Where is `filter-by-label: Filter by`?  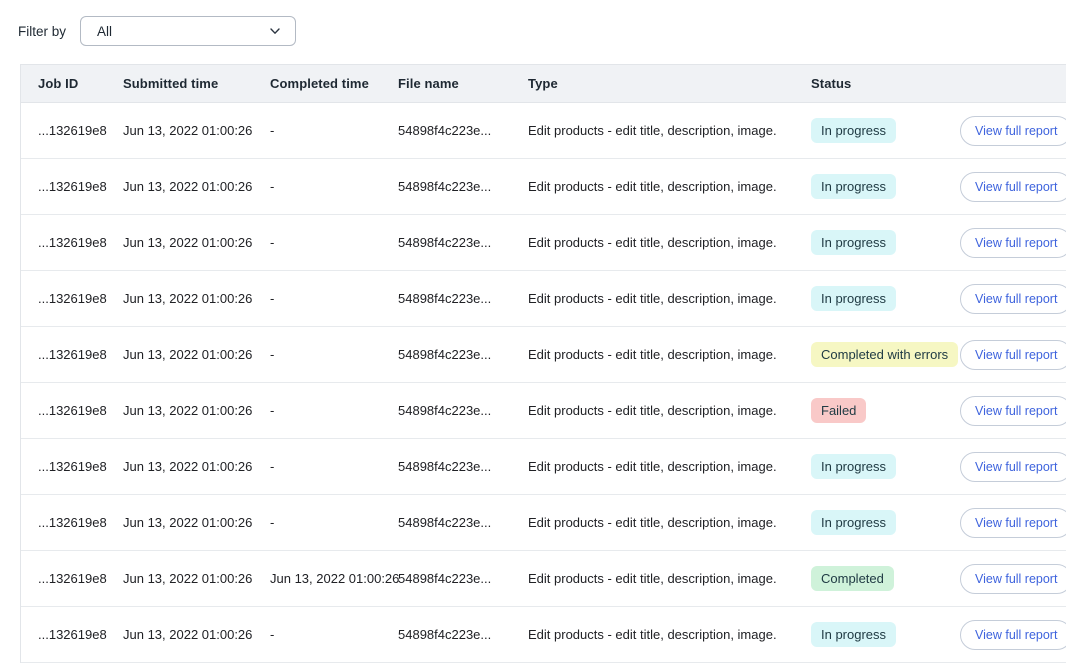 filter-by-label: Filter by is located at coordinates (42, 31).